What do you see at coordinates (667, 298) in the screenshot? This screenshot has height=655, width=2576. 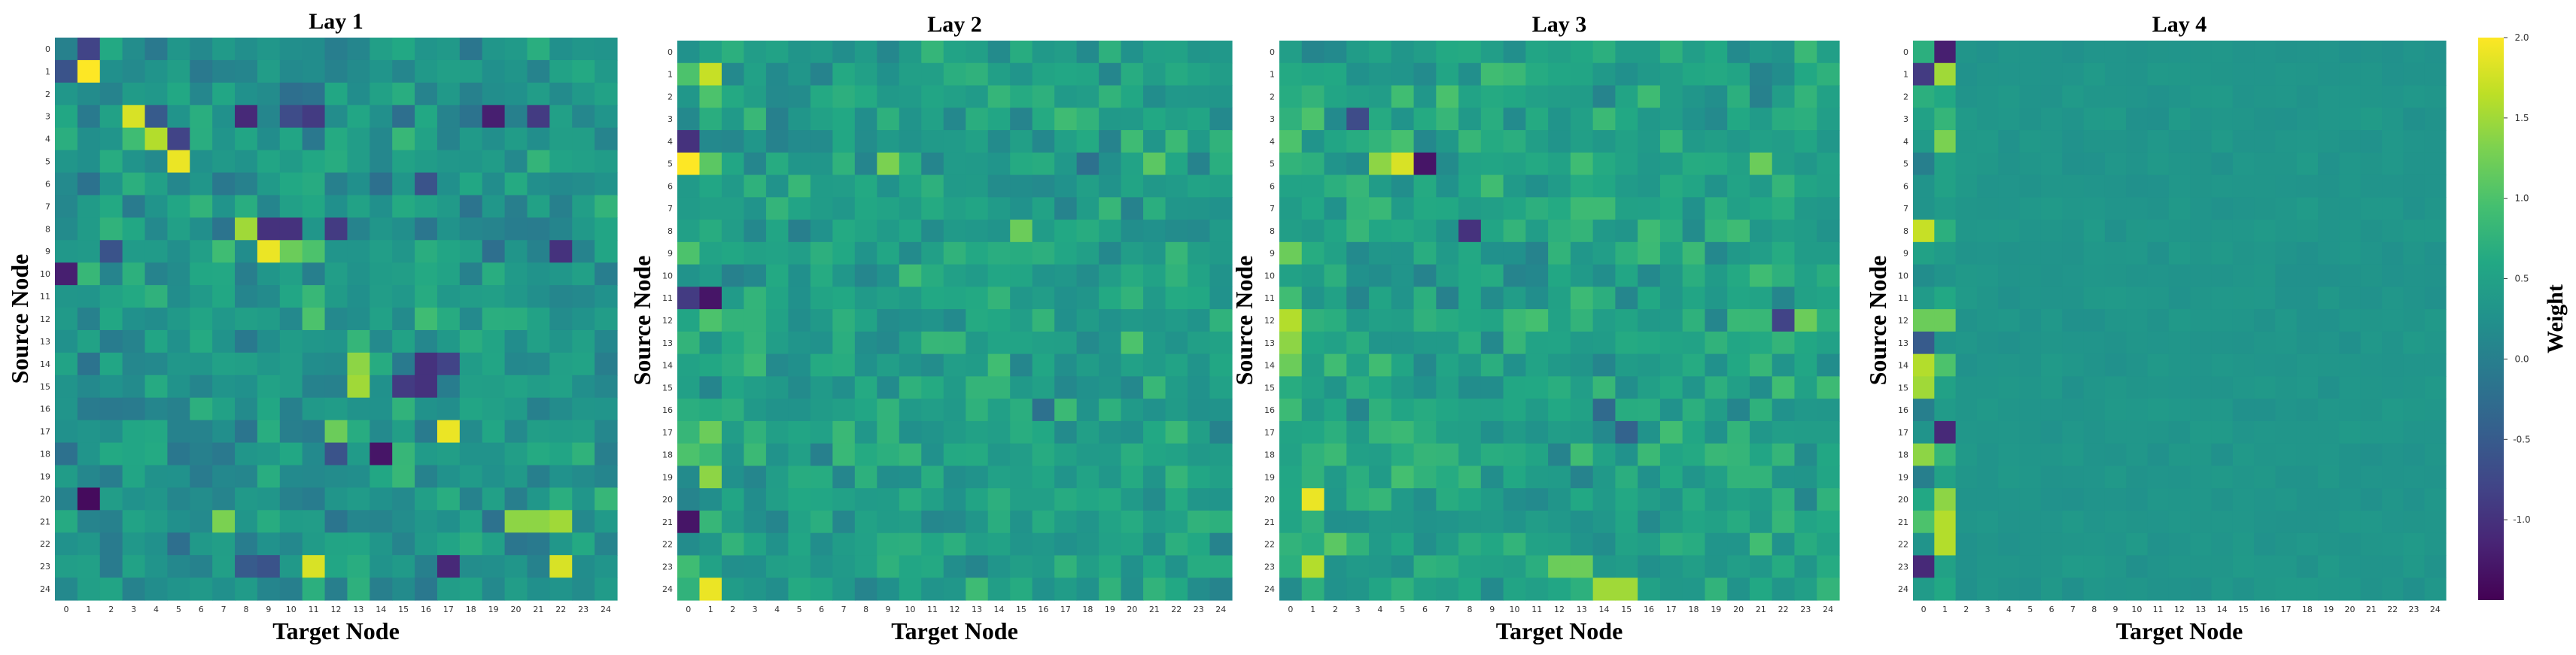 I see `y-tick-label: 11` at bounding box center [667, 298].